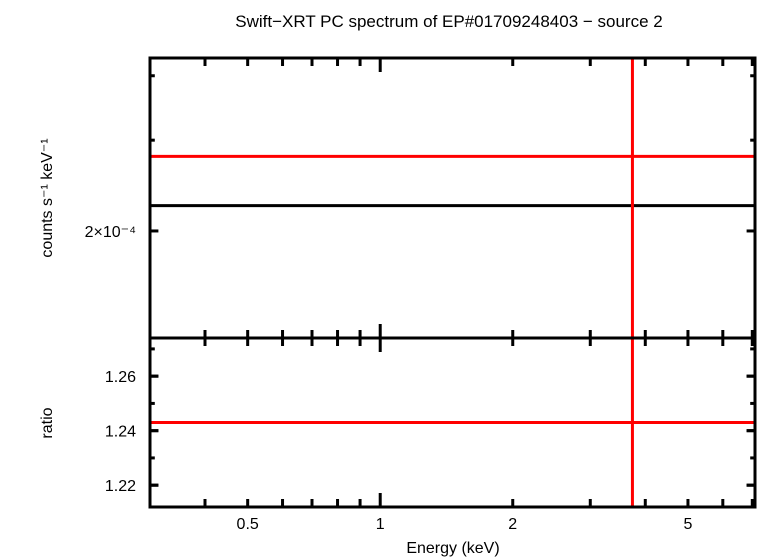 The image size is (758, 558). I want to click on bottom-y-axis-label: ratio, so click(47, 422).